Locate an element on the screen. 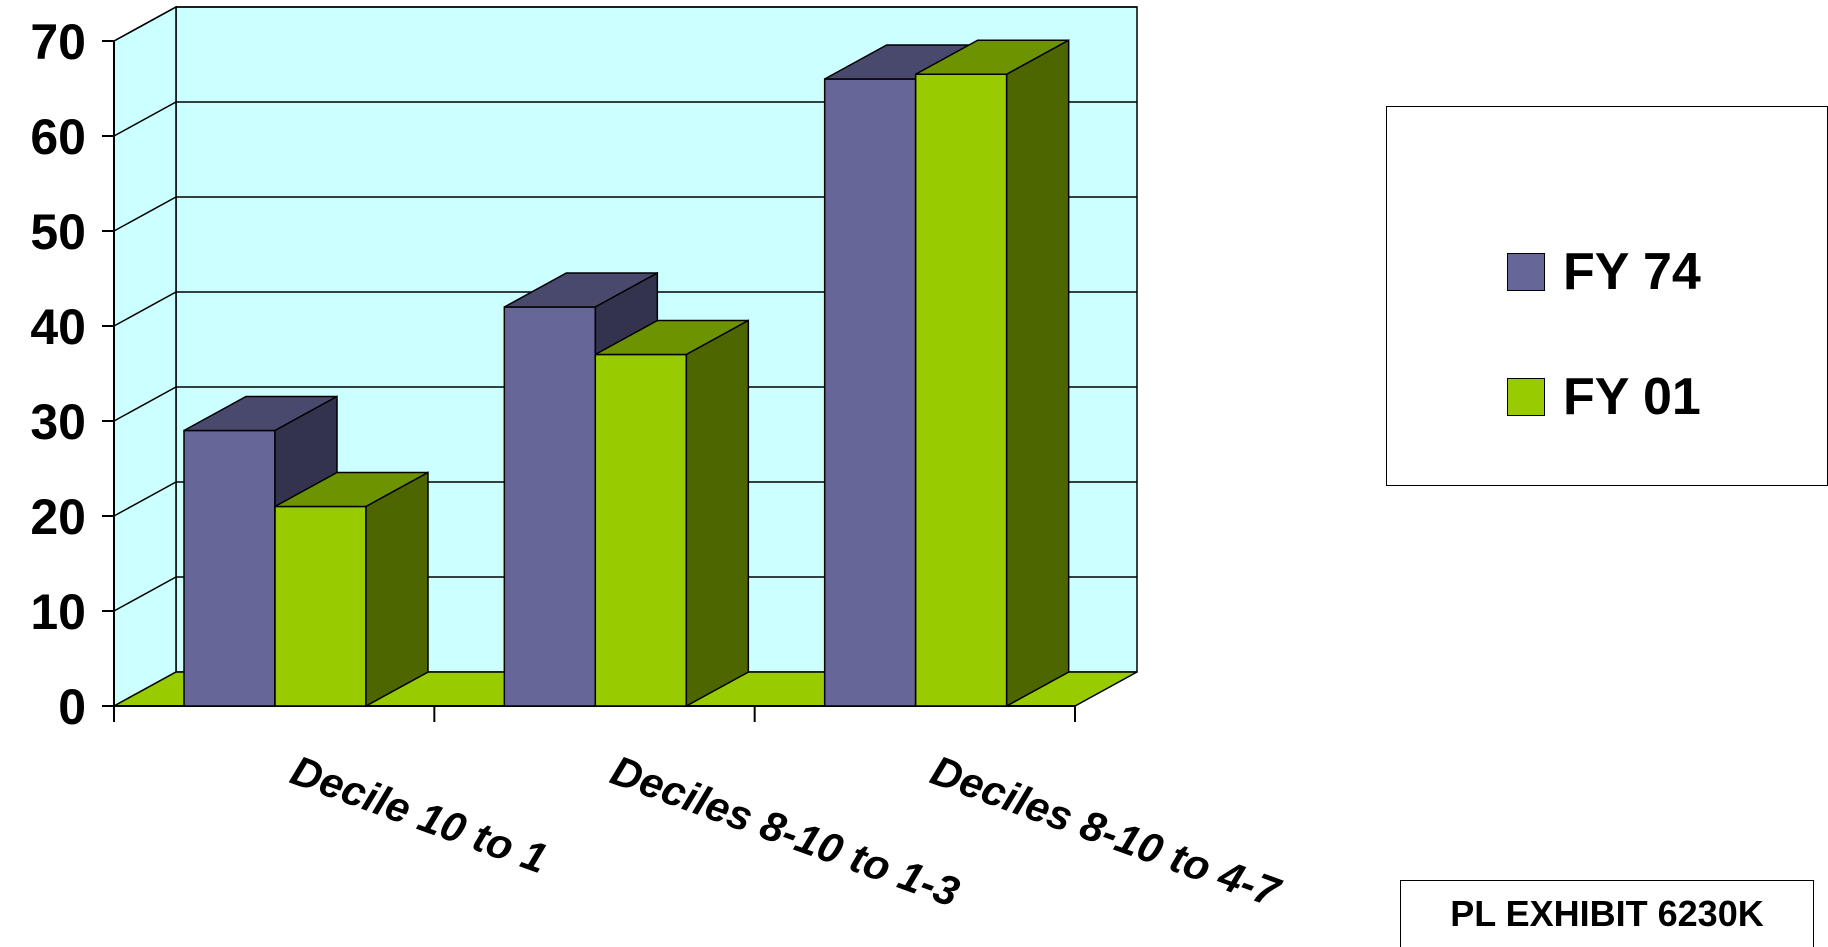 The image size is (1828, 947). y-tick-label: 0 is located at coordinates (72, 707).